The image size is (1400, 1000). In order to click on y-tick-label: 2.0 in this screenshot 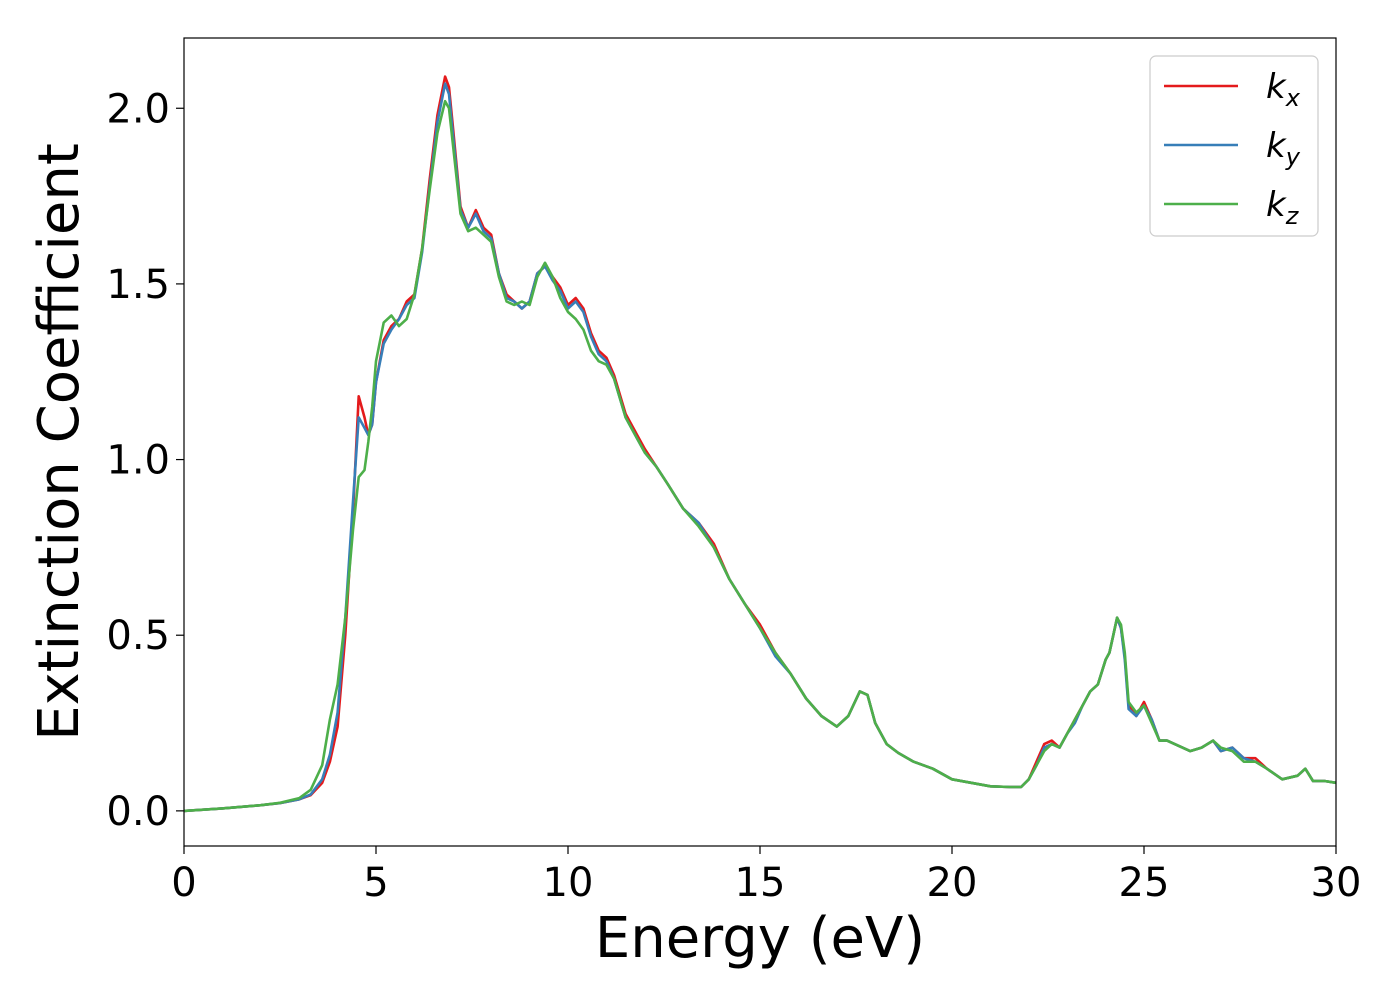, I will do `click(138, 109)`.